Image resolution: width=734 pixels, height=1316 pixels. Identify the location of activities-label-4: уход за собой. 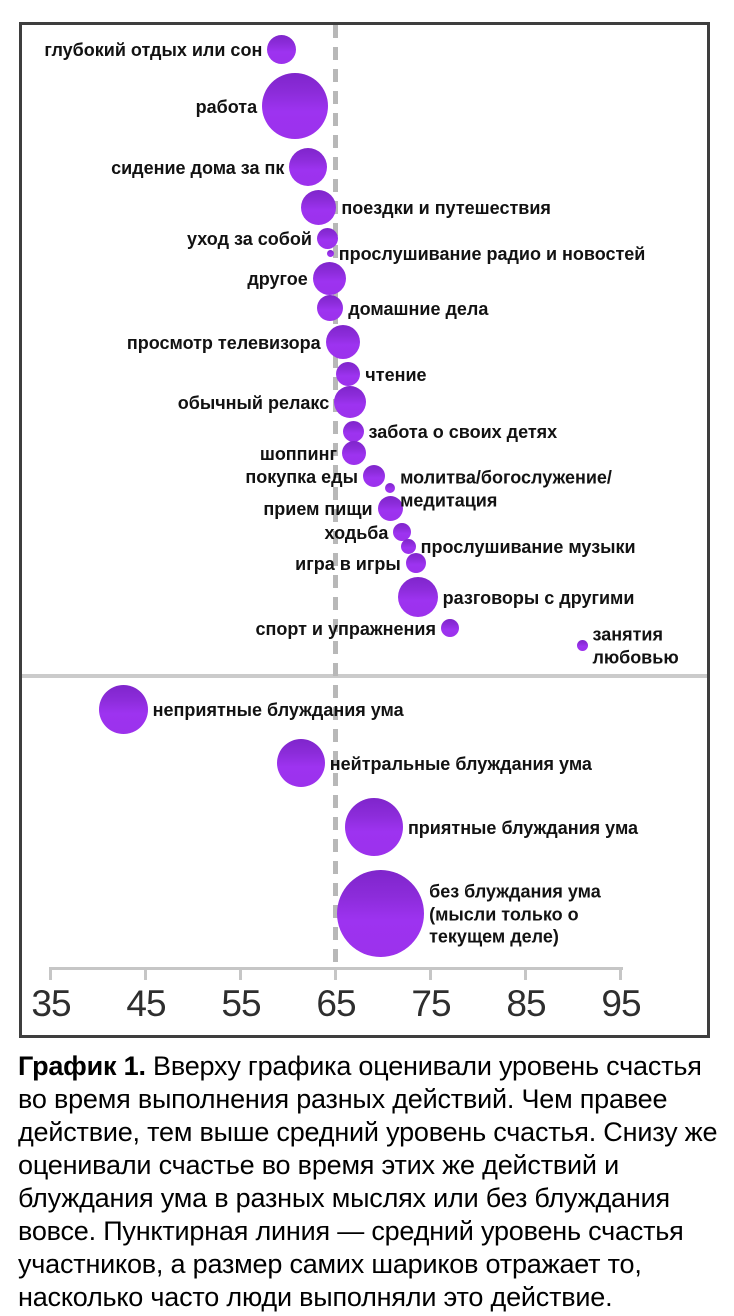
(249, 238).